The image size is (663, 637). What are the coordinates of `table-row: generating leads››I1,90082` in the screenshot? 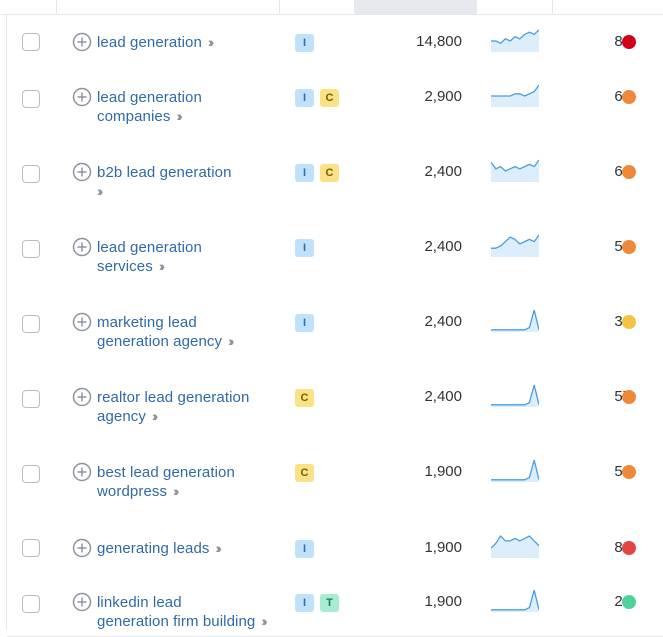 It's located at (335, 549).